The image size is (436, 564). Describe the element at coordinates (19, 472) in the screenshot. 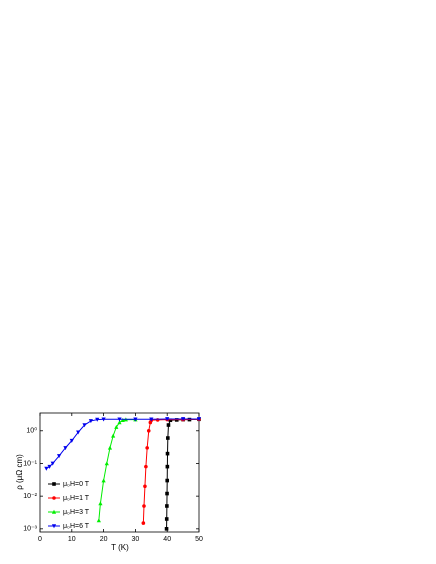

I see `y-axis-title: ρ (μΩ cm)` at that location.